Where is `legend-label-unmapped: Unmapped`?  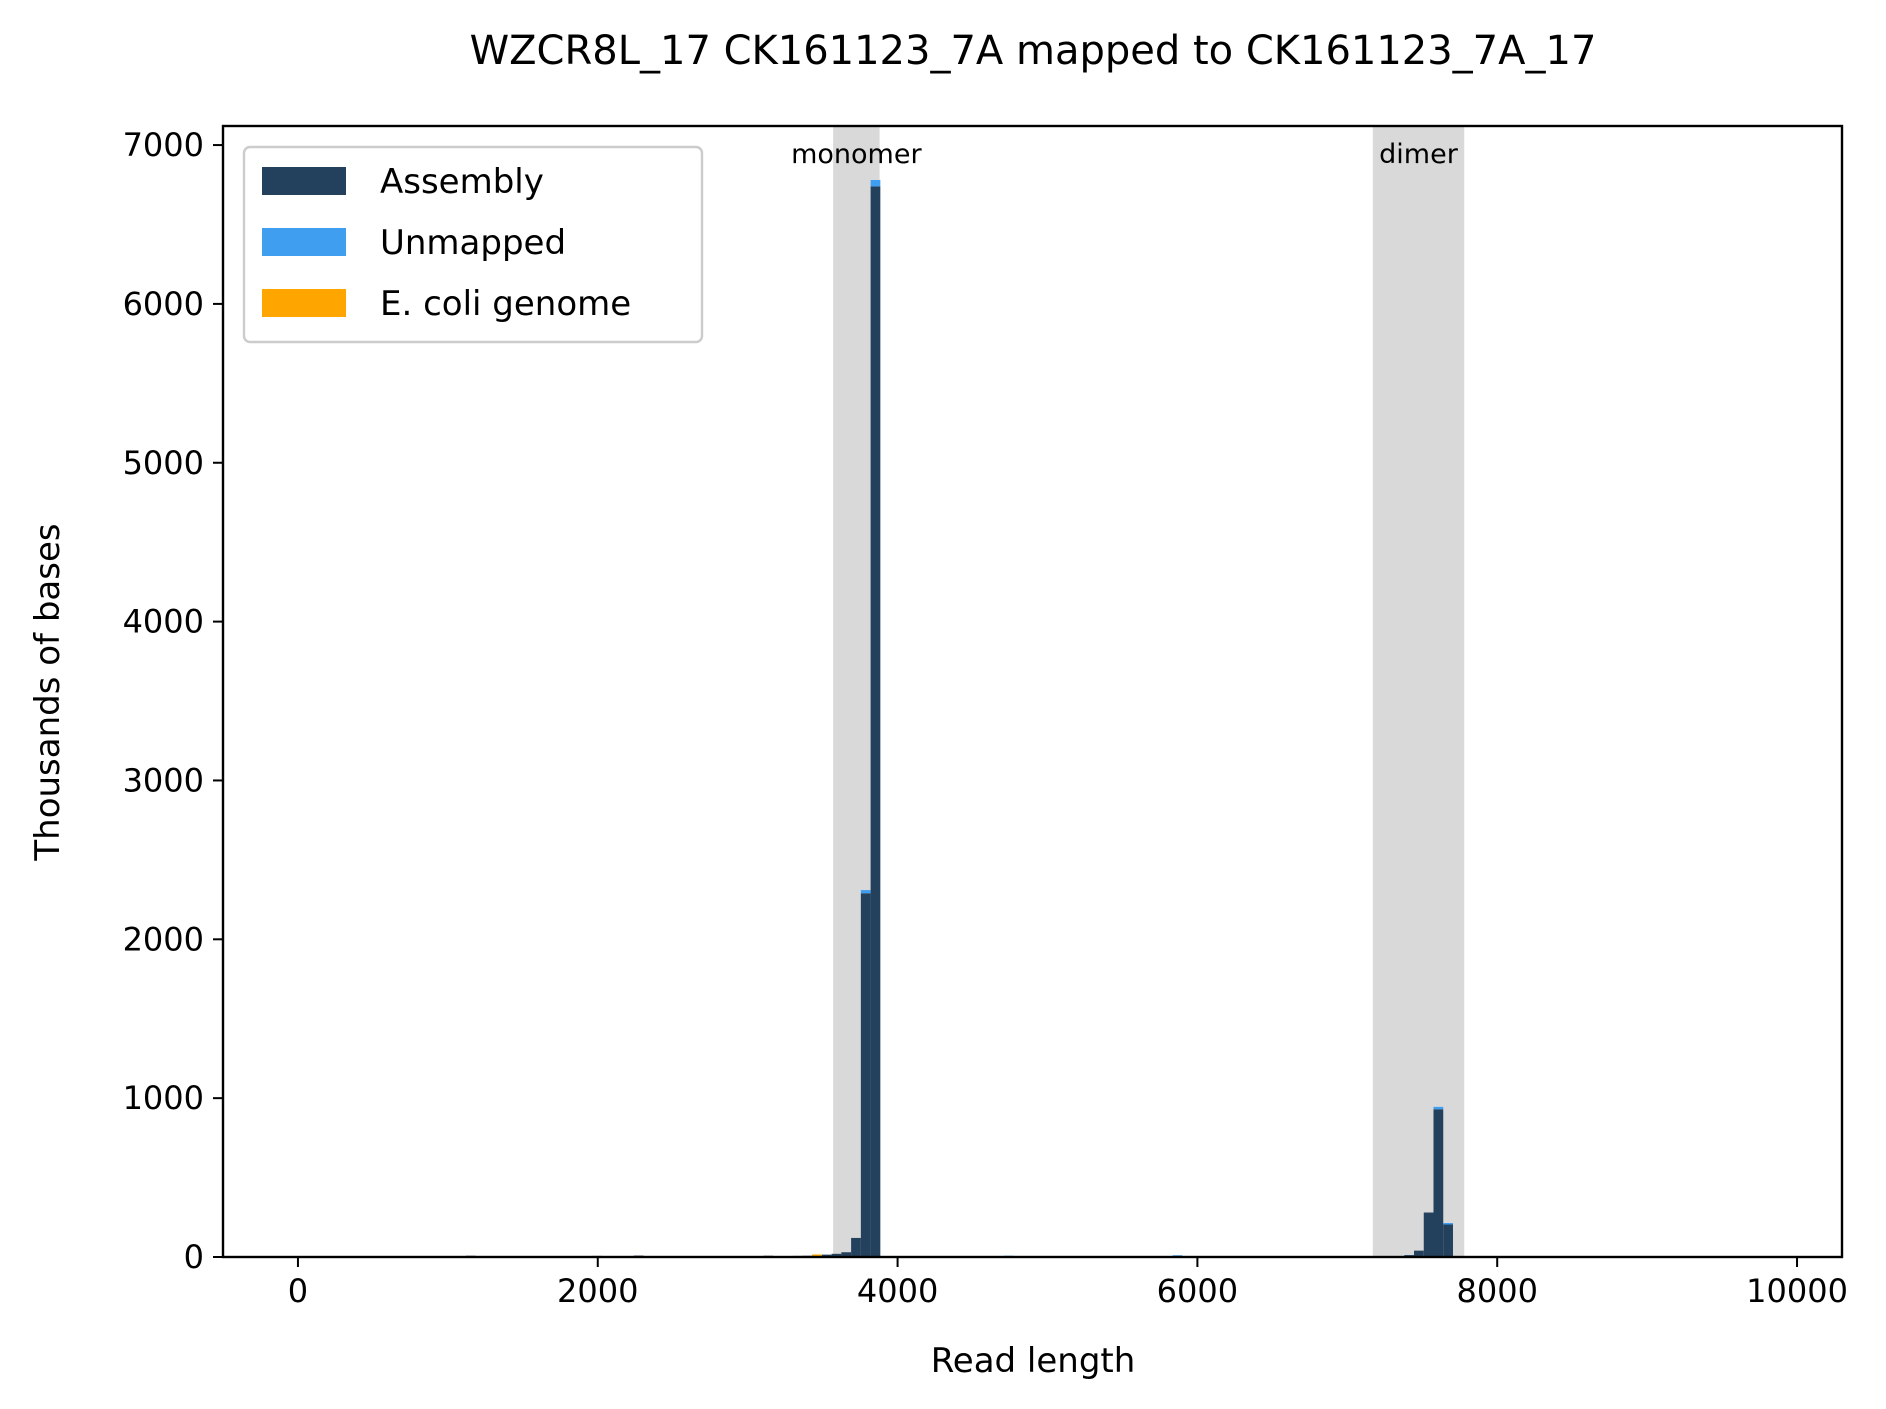
legend-label-unmapped: Unmapped is located at coordinates (473, 243).